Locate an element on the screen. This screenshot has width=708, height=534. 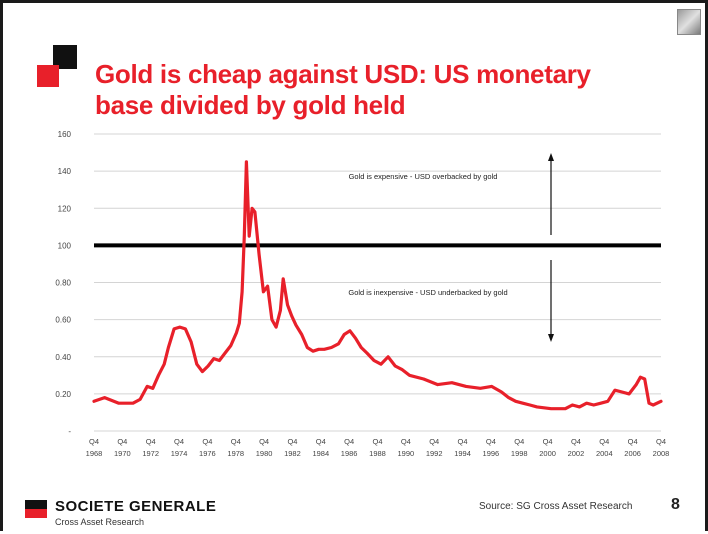
x-tick-year: 1988 is located at coordinates (377, 453).